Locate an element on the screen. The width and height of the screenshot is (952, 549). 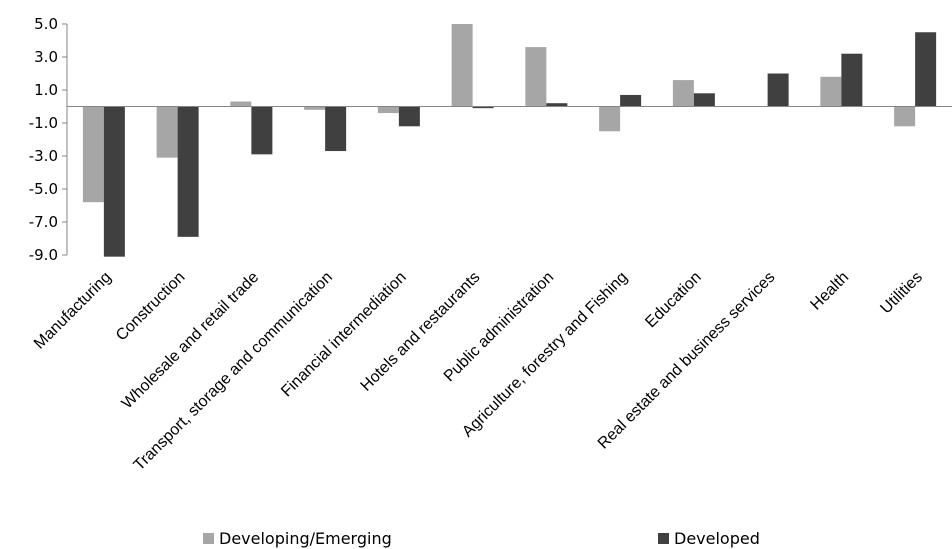
legend-swatch-developed is located at coordinates (663, 538).